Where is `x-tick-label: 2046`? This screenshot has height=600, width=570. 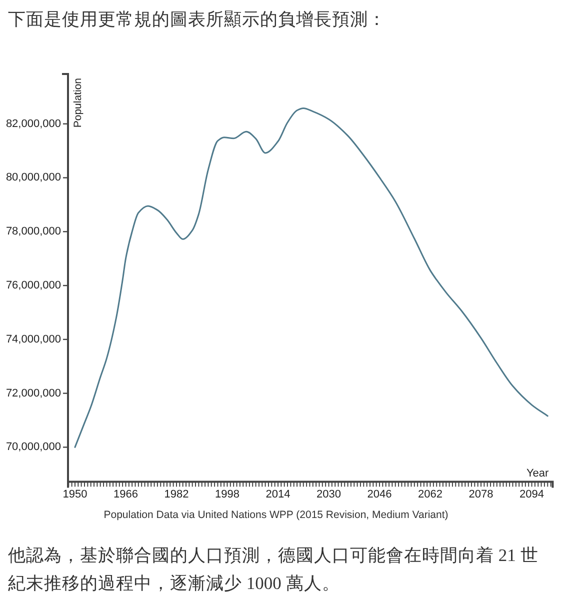 x-tick-label: 2046 is located at coordinates (379, 494).